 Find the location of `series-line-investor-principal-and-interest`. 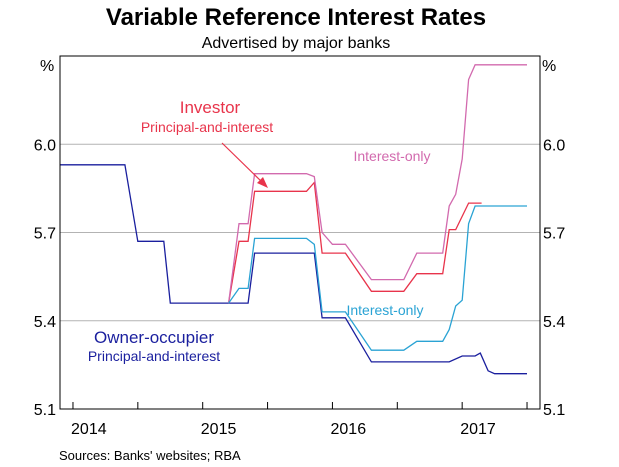

series-line-investor-principal-and-interest is located at coordinates (354, 242).